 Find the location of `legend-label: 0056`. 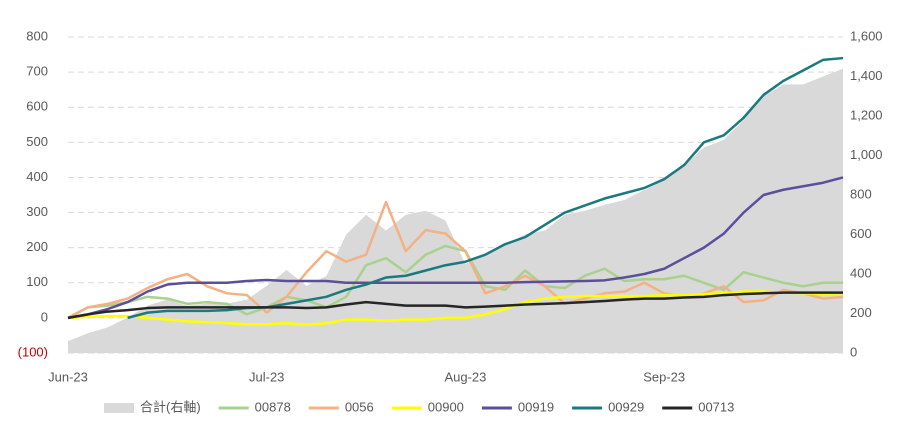

legend-label: 0056 is located at coordinates (359, 406).